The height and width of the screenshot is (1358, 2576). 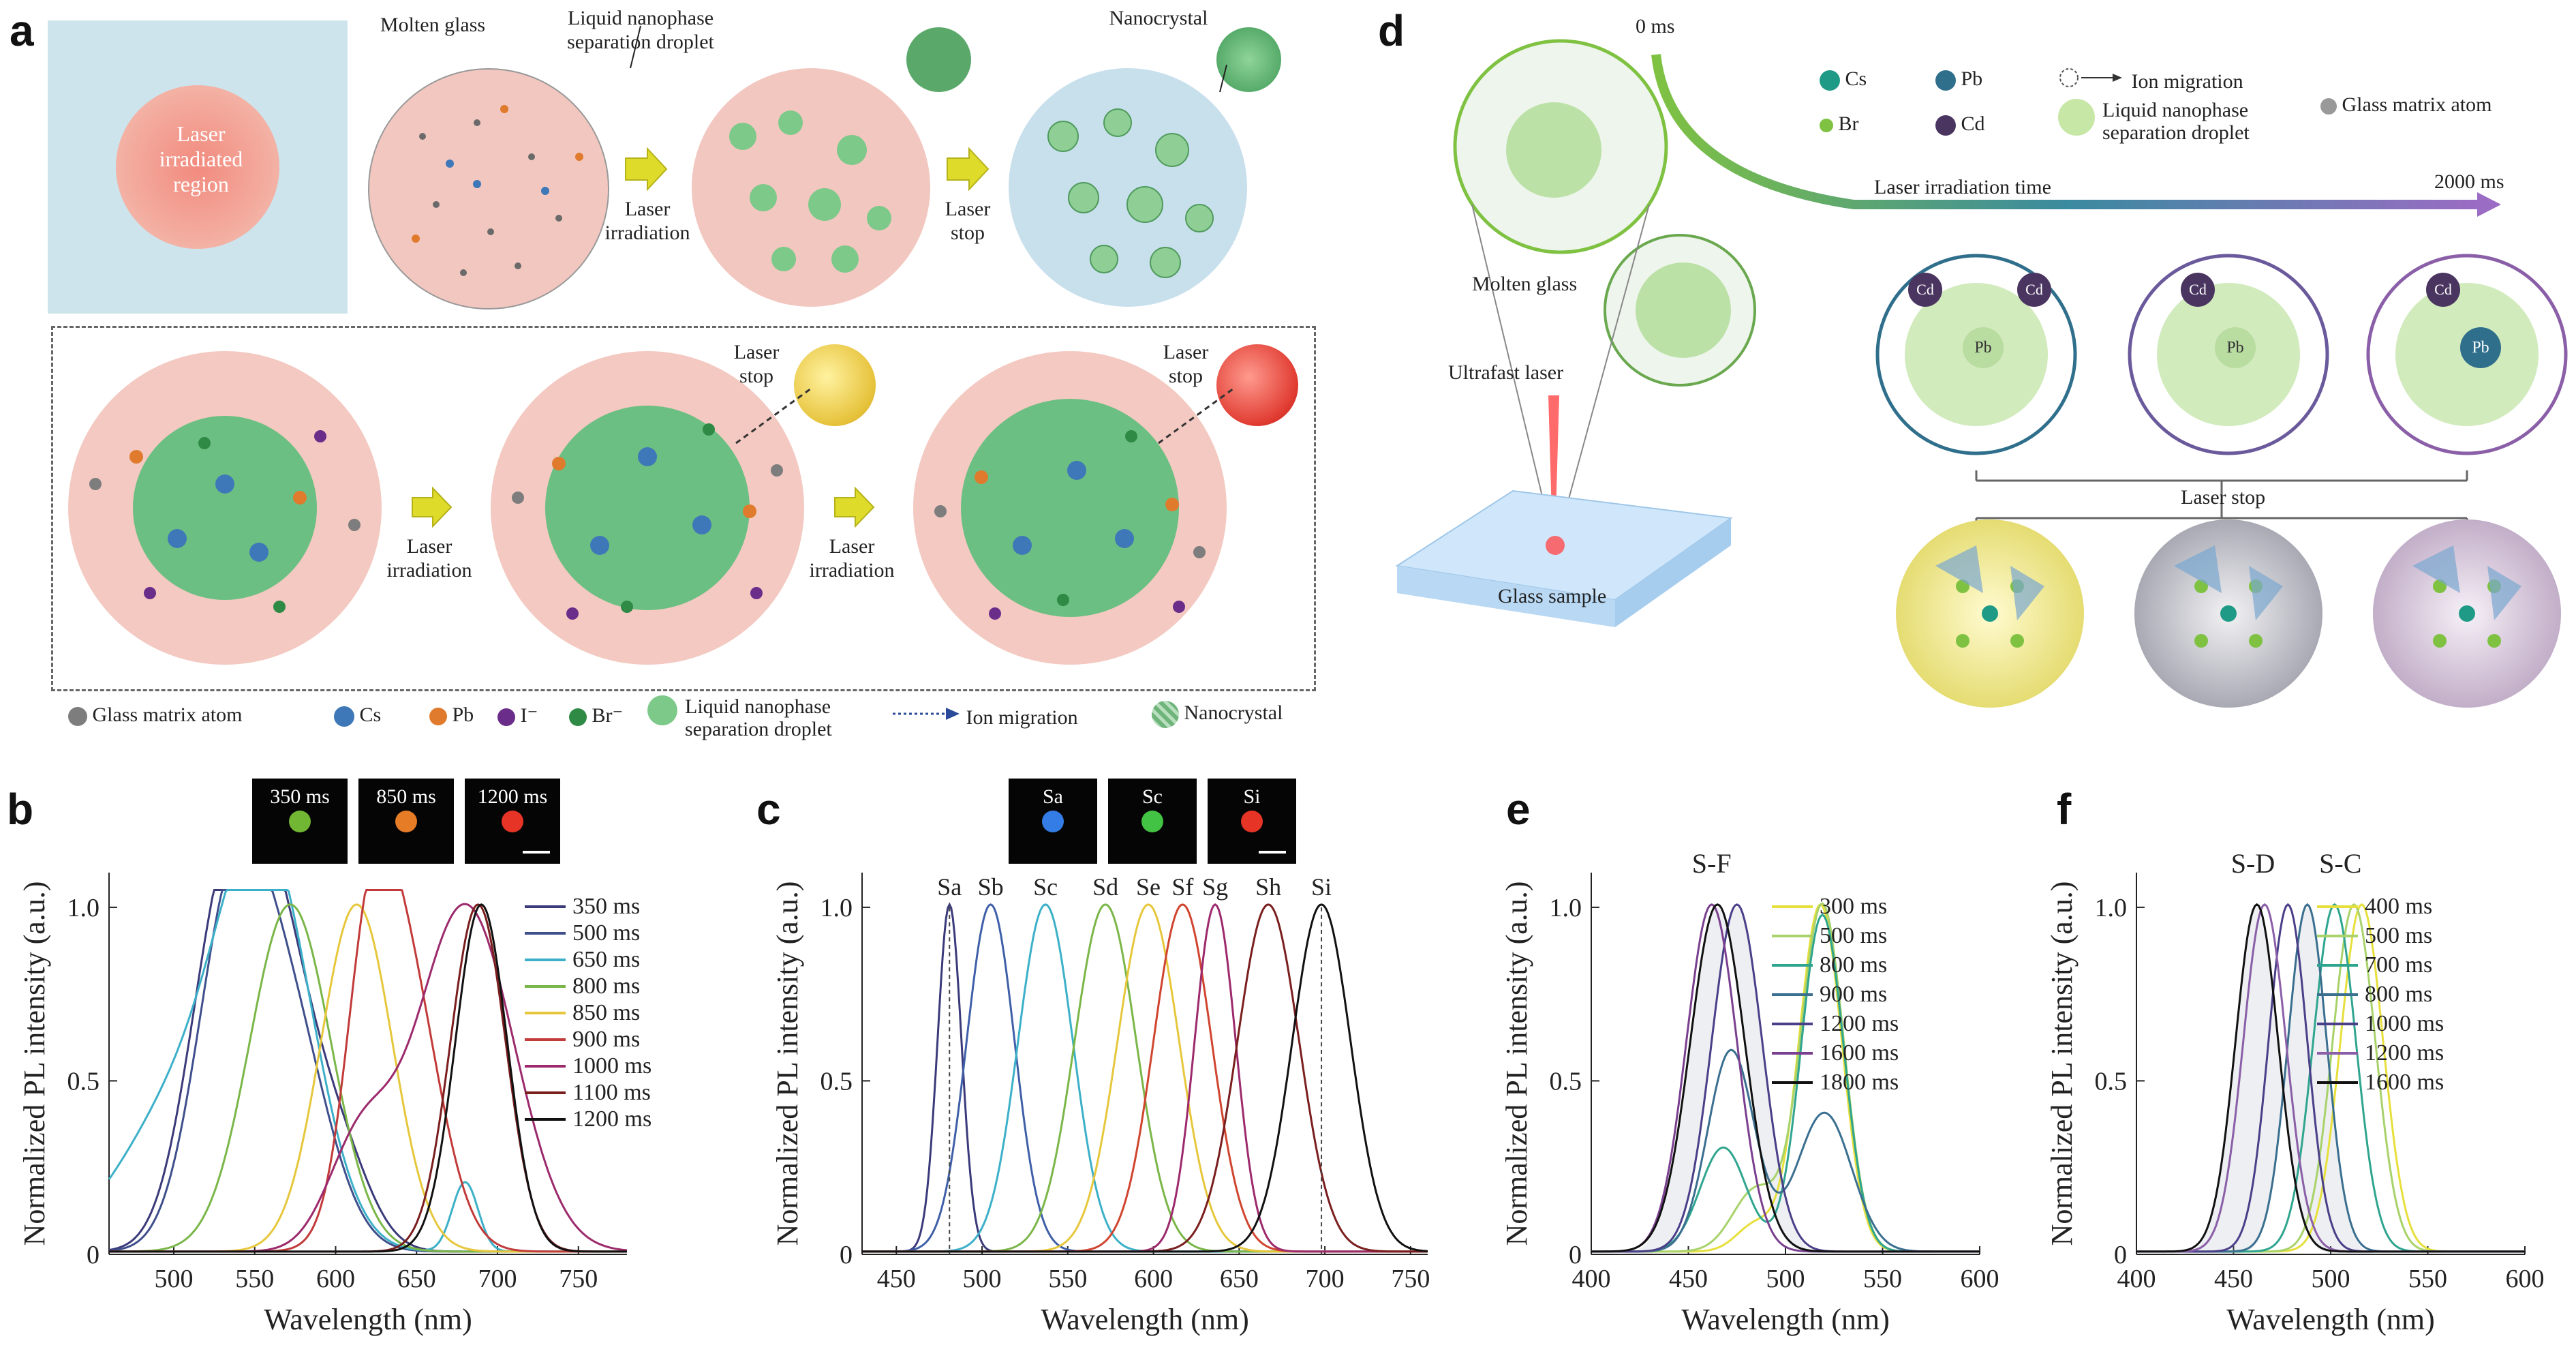 What do you see at coordinates (2443, 290) in the screenshot?
I see `cd-atom: Cd` at bounding box center [2443, 290].